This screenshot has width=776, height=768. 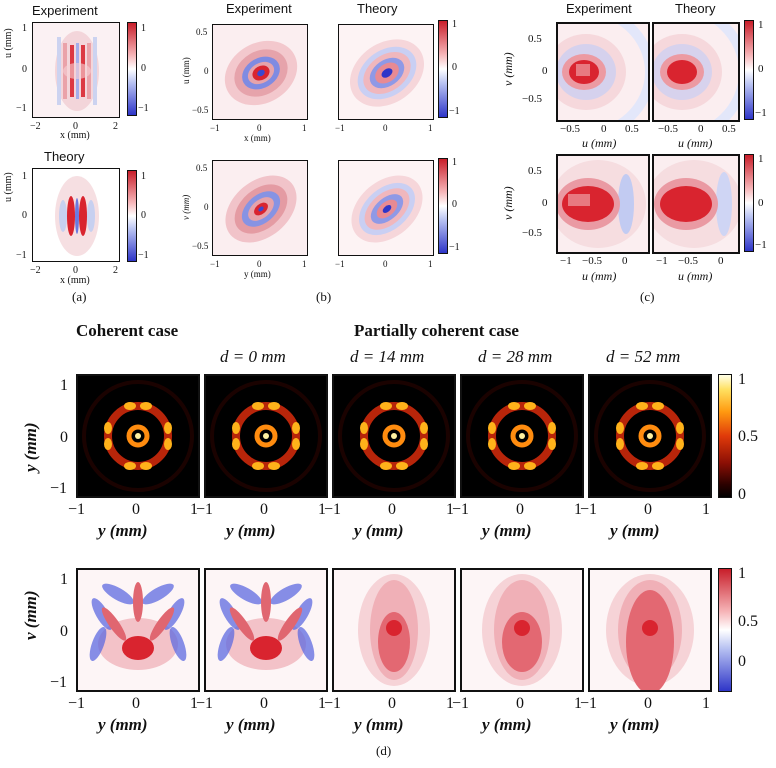 I want to click on panel-c-bottom-xlabel: u (mm), so click(x=599, y=276).